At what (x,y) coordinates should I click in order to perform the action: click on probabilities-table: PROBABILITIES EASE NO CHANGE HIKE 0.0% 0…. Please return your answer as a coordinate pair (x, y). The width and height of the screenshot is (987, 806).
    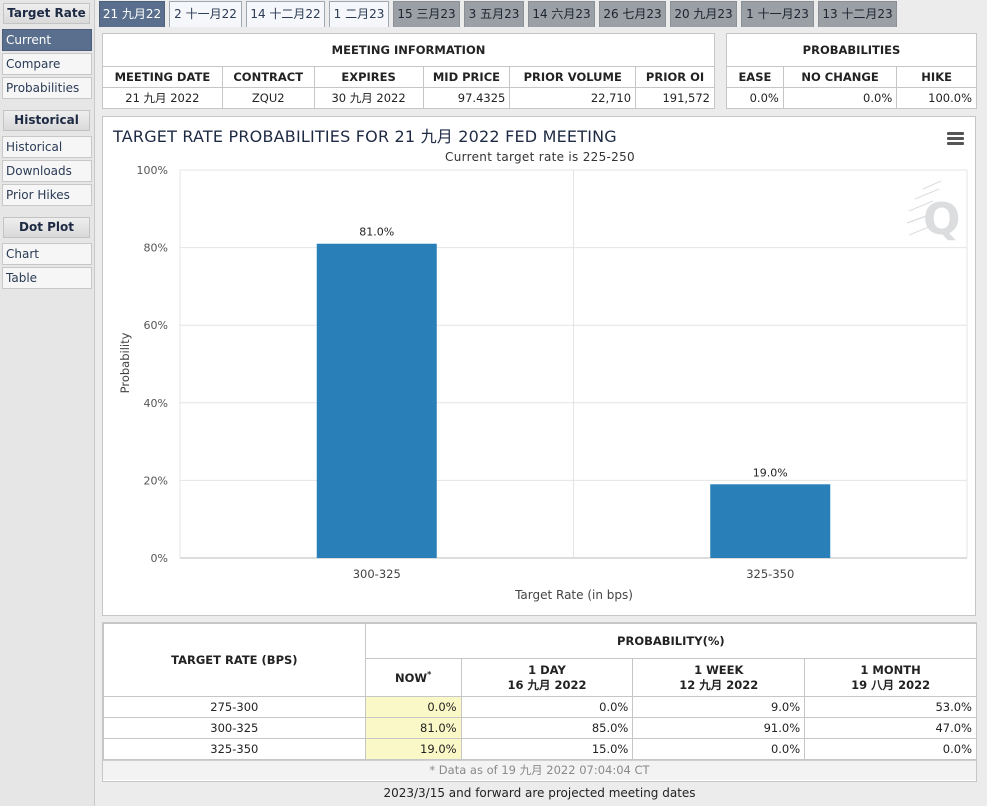
    Looking at the image, I should click on (851, 71).